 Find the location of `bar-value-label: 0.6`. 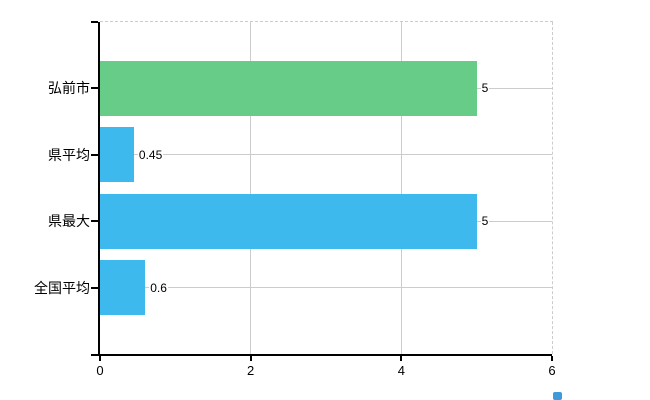

bar-value-label: 0.6 is located at coordinates (158, 287).